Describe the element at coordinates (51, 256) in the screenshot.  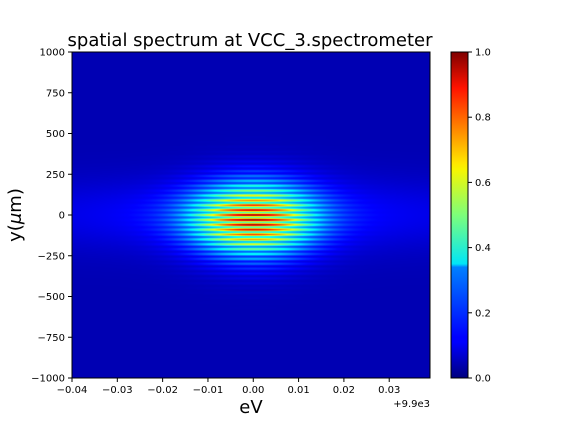
I see `y-tick-label: −250` at that location.